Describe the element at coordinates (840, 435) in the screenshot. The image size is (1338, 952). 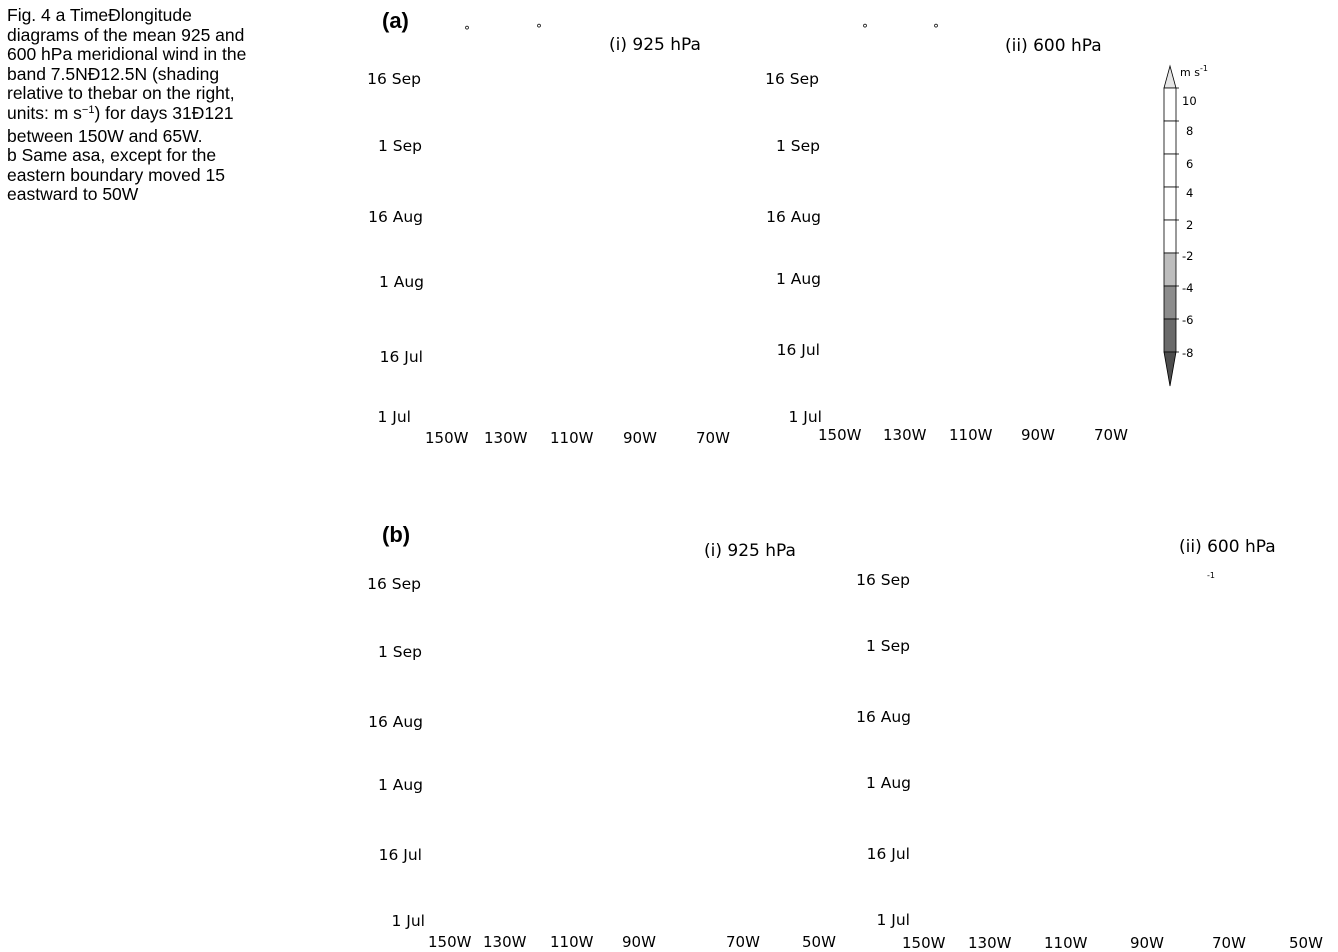
I see `panel-a-ii-lon-label-0: 150W` at that location.